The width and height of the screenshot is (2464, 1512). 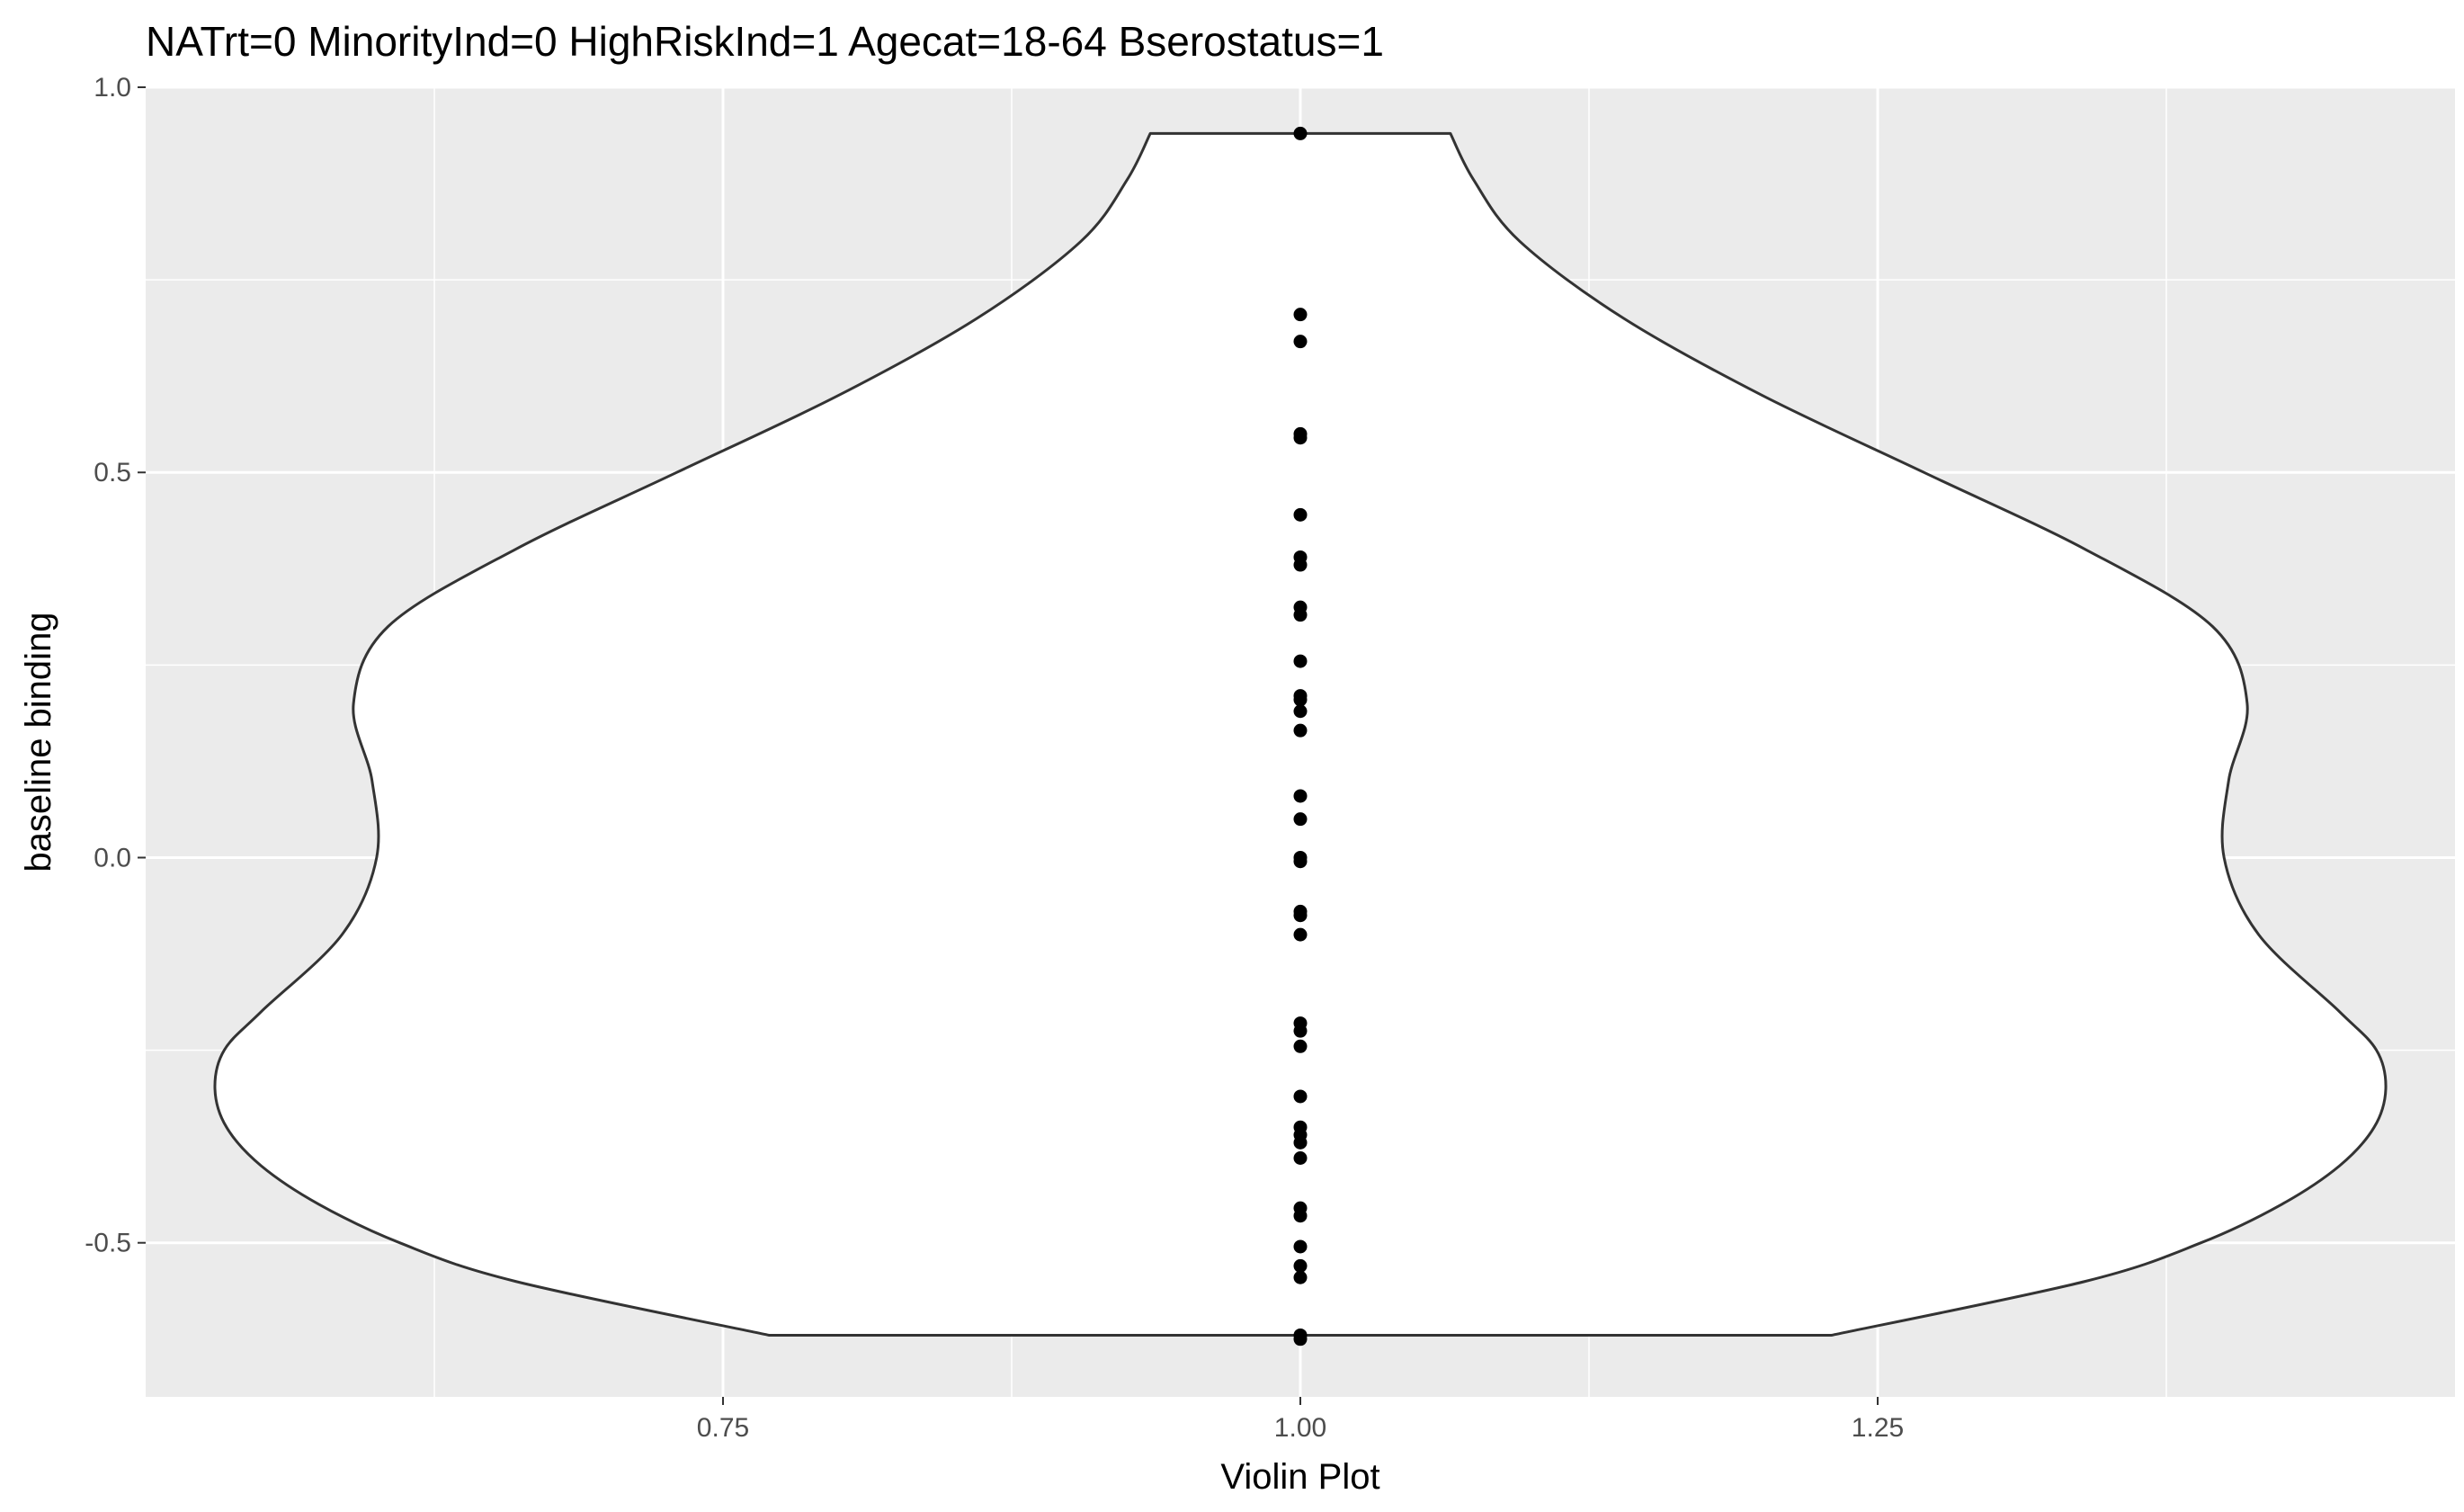 I want to click on x-tick-label: 0.75, so click(x=723, y=1428).